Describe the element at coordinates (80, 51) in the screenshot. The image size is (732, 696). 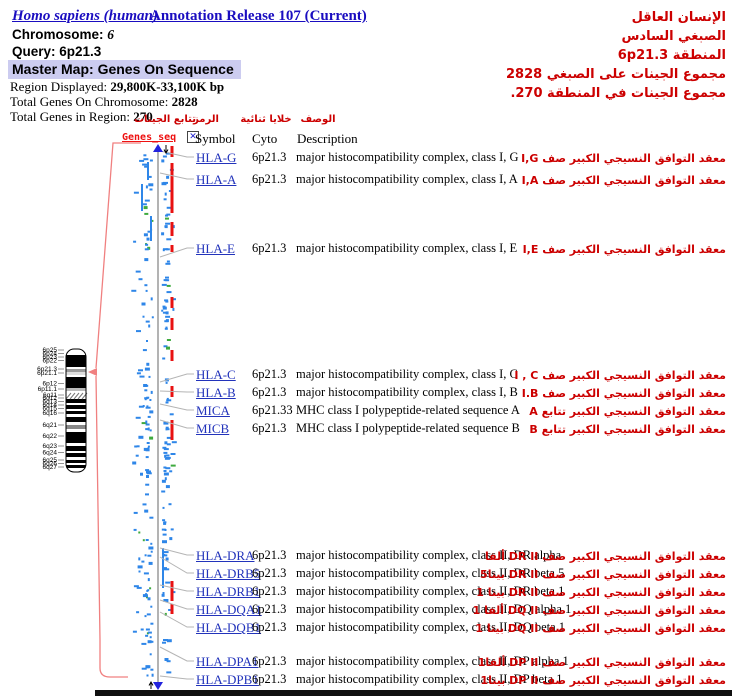
I see `query-value: 6p21.3` at that location.